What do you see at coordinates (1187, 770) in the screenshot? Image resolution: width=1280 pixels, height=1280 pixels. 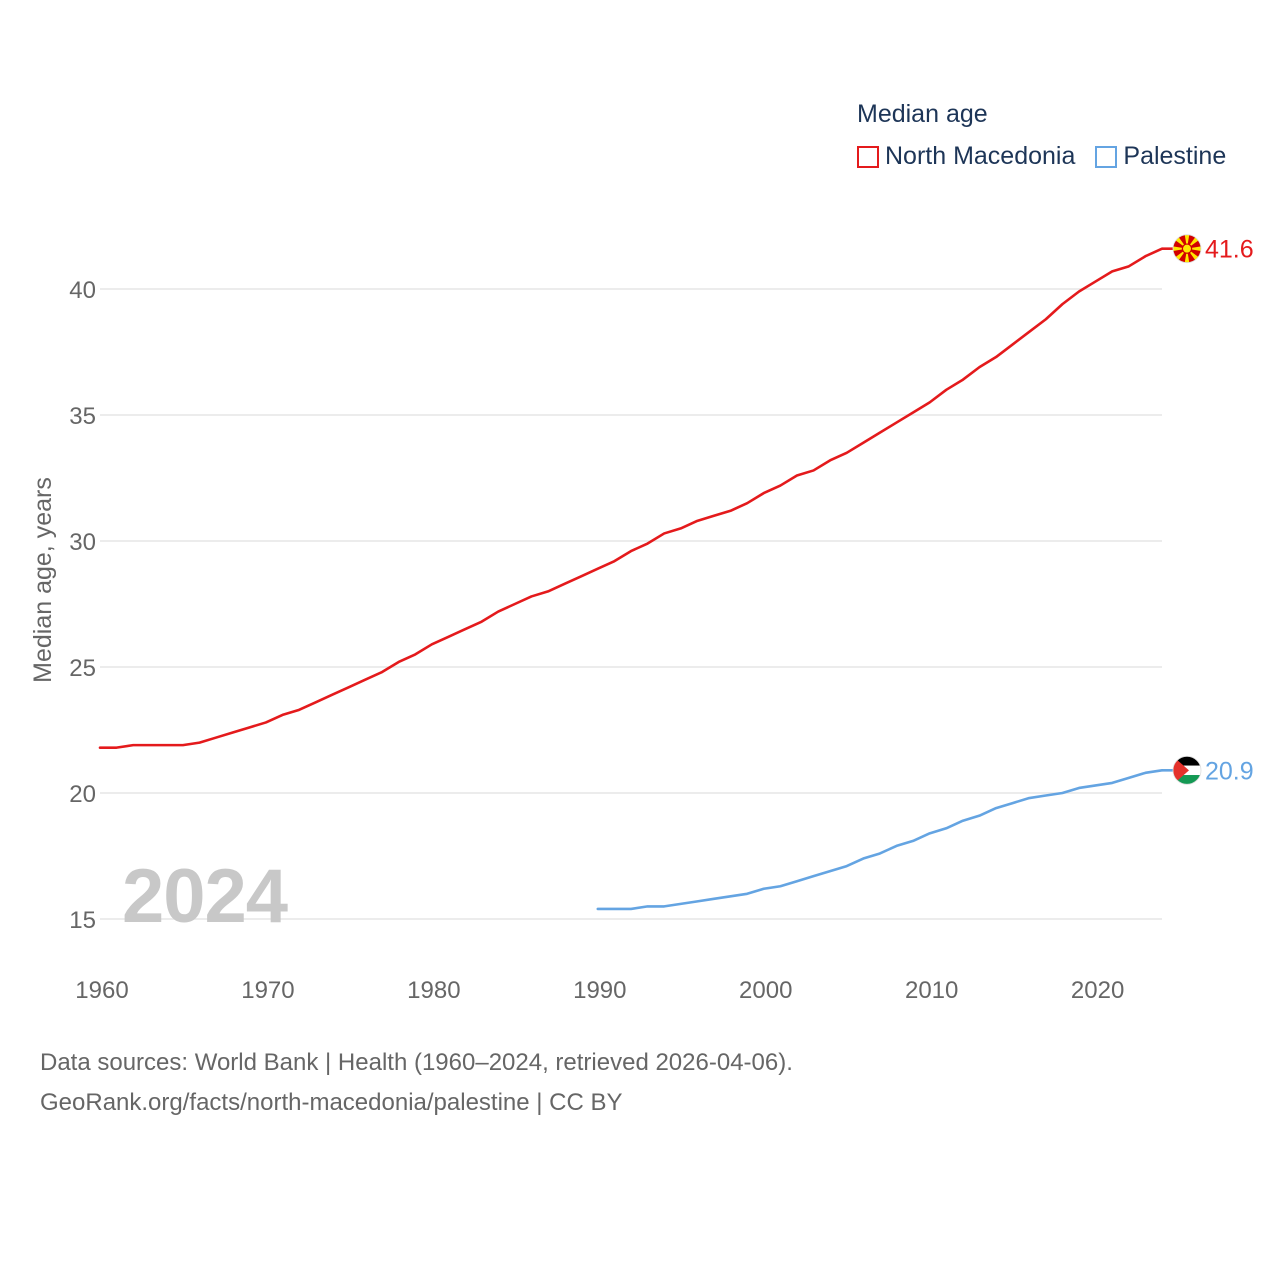 I see `palestine-flag-icon` at bounding box center [1187, 770].